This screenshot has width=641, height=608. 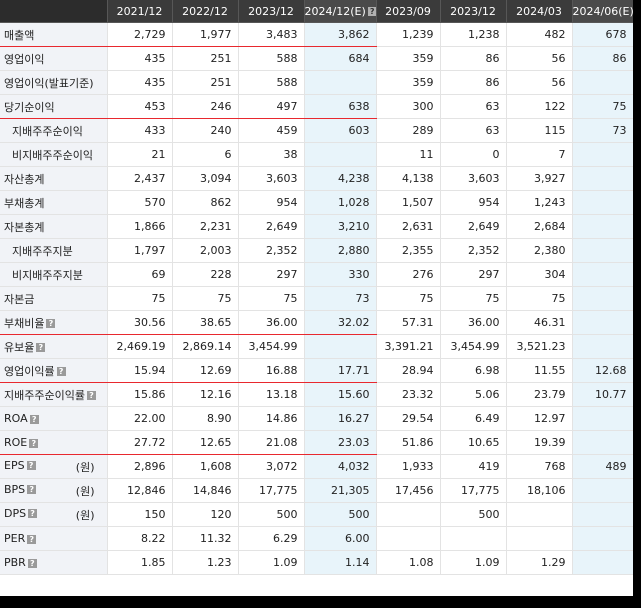 What do you see at coordinates (271, 346) in the screenshot?
I see `table-cell: 3,454.99` at bounding box center [271, 346].